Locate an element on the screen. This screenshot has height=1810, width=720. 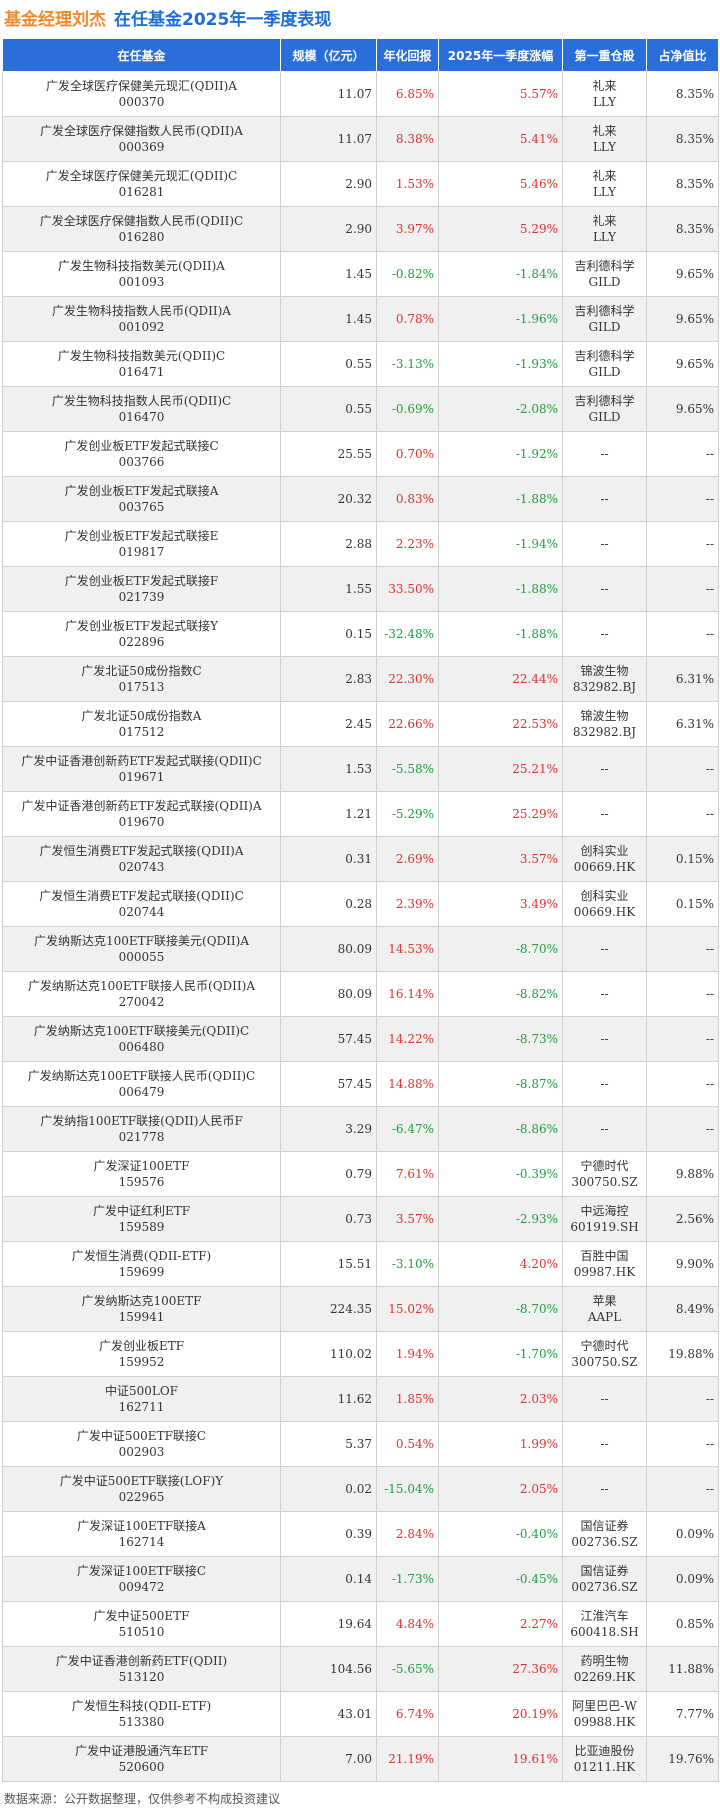
top-holding-ticker: 300750.SZ is located at coordinates (604, 1362).